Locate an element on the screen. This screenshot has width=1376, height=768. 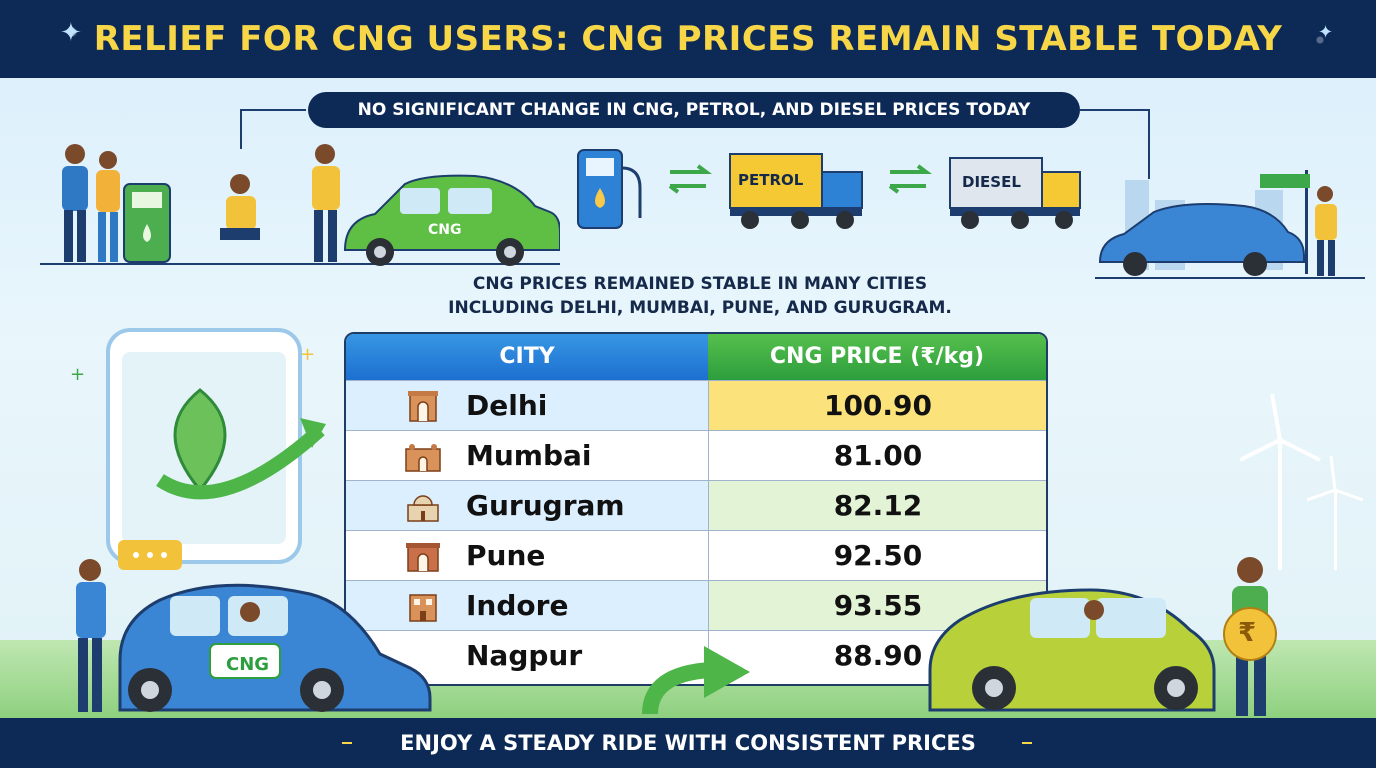
shaniwar-wada-icon is located at coordinates (423, 557).